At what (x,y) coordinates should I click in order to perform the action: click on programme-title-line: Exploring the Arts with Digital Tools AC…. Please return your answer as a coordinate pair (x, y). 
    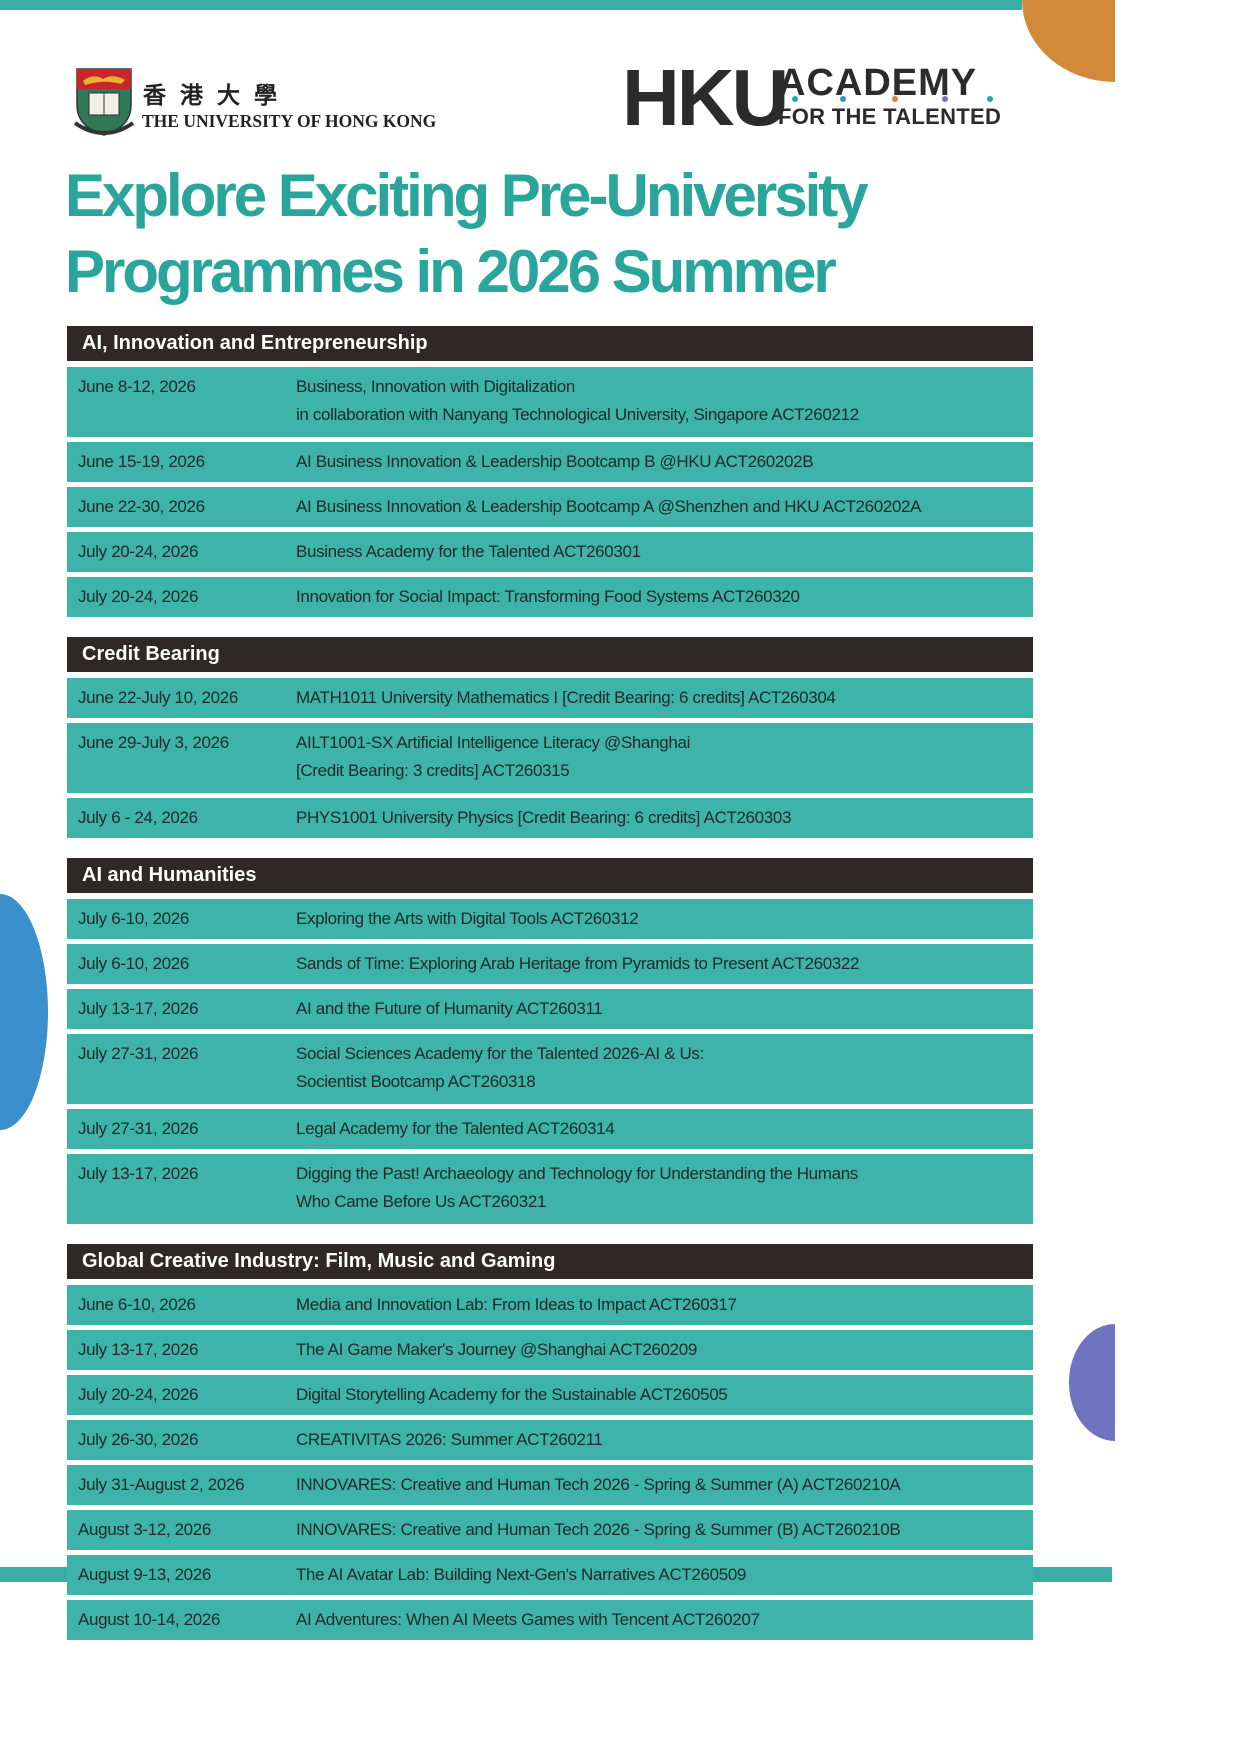
    Looking at the image, I should click on (467, 918).